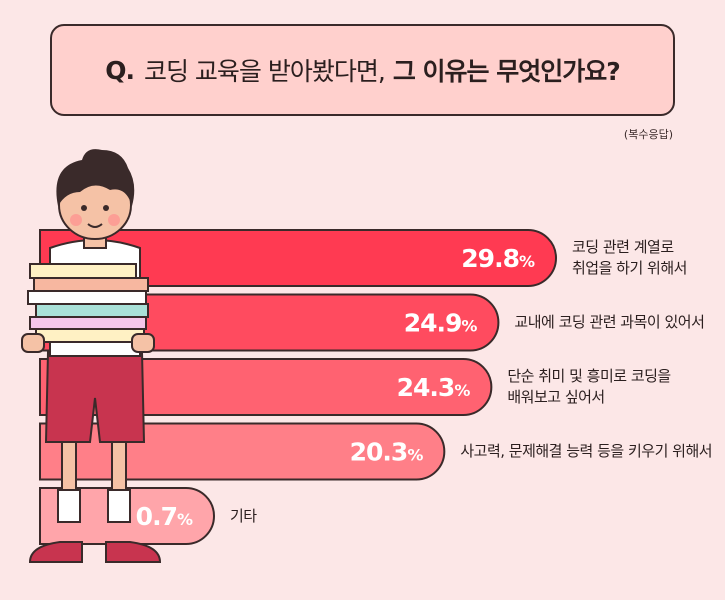 The height and width of the screenshot is (600, 725). What do you see at coordinates (387, 452) in the screenshot?
I see `bar-value-label: 20.3%` at bounding box center [387, 452].